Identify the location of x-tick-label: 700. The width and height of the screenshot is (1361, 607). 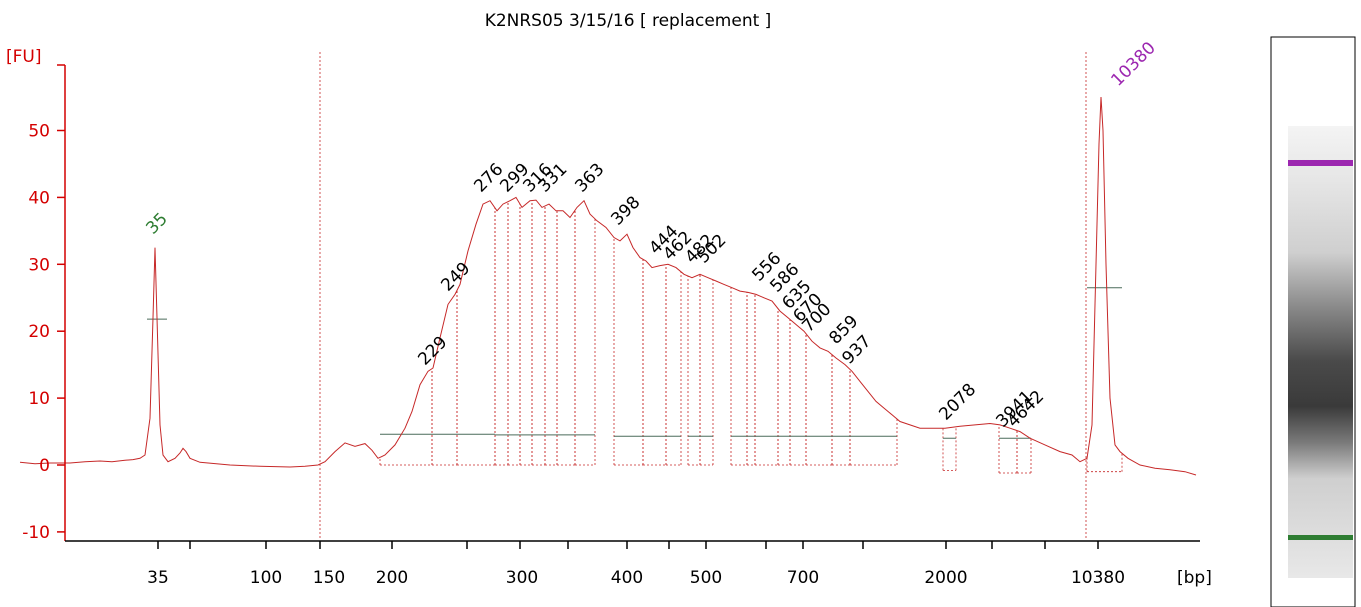
(803, 578).